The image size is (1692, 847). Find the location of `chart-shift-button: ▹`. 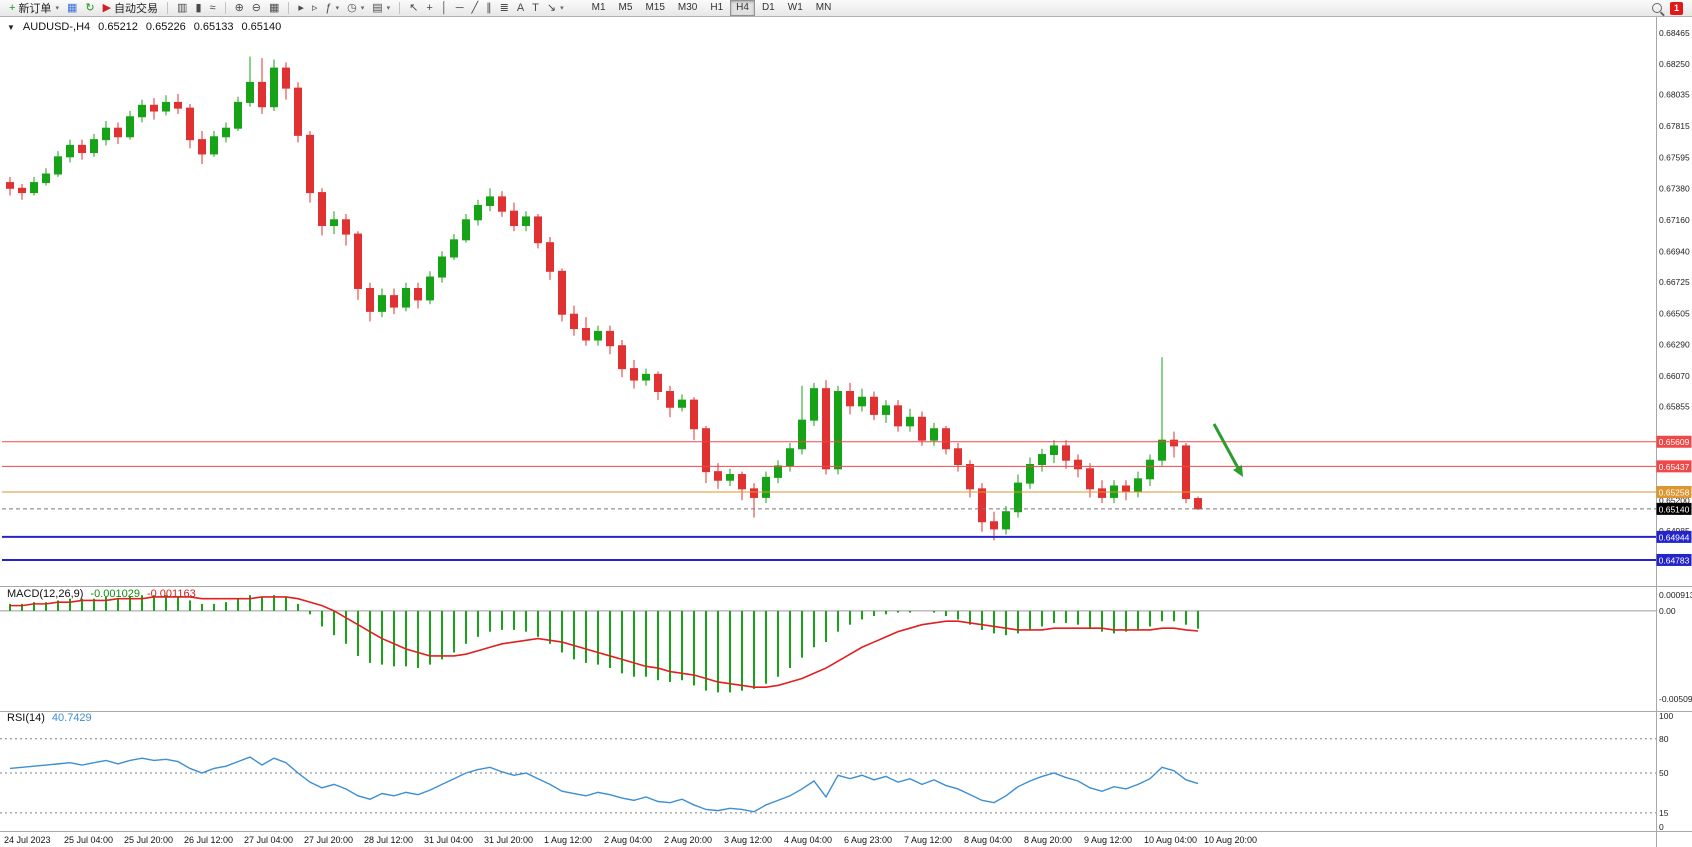

chart-shift-button: ▹ is located at coordinates (315, 8).